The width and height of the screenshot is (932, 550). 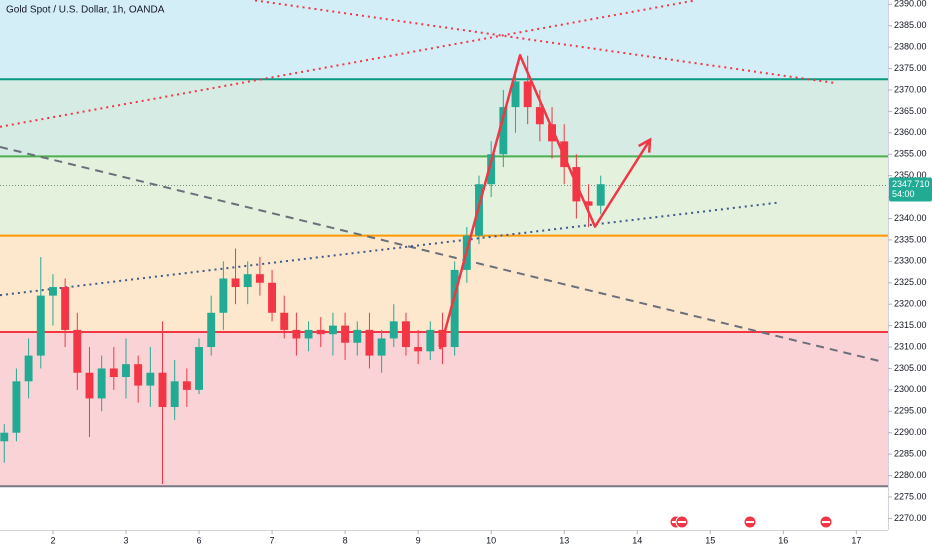 I want to click on chart-title: Gold Spot / U.S. Dollar, 1h, OANDA, so click(x=85, y=10).